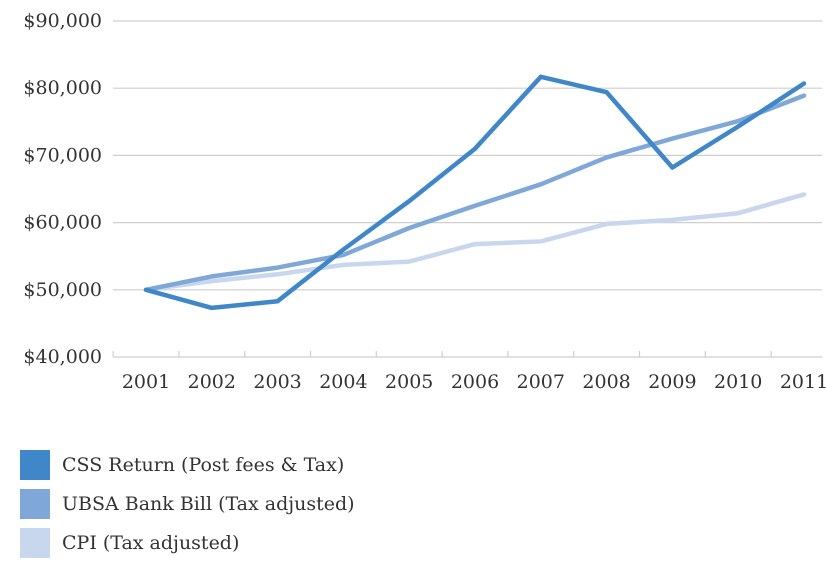 The image size is (826, 566). I want to click on x-tick-label: 2011, so click(803, 382).